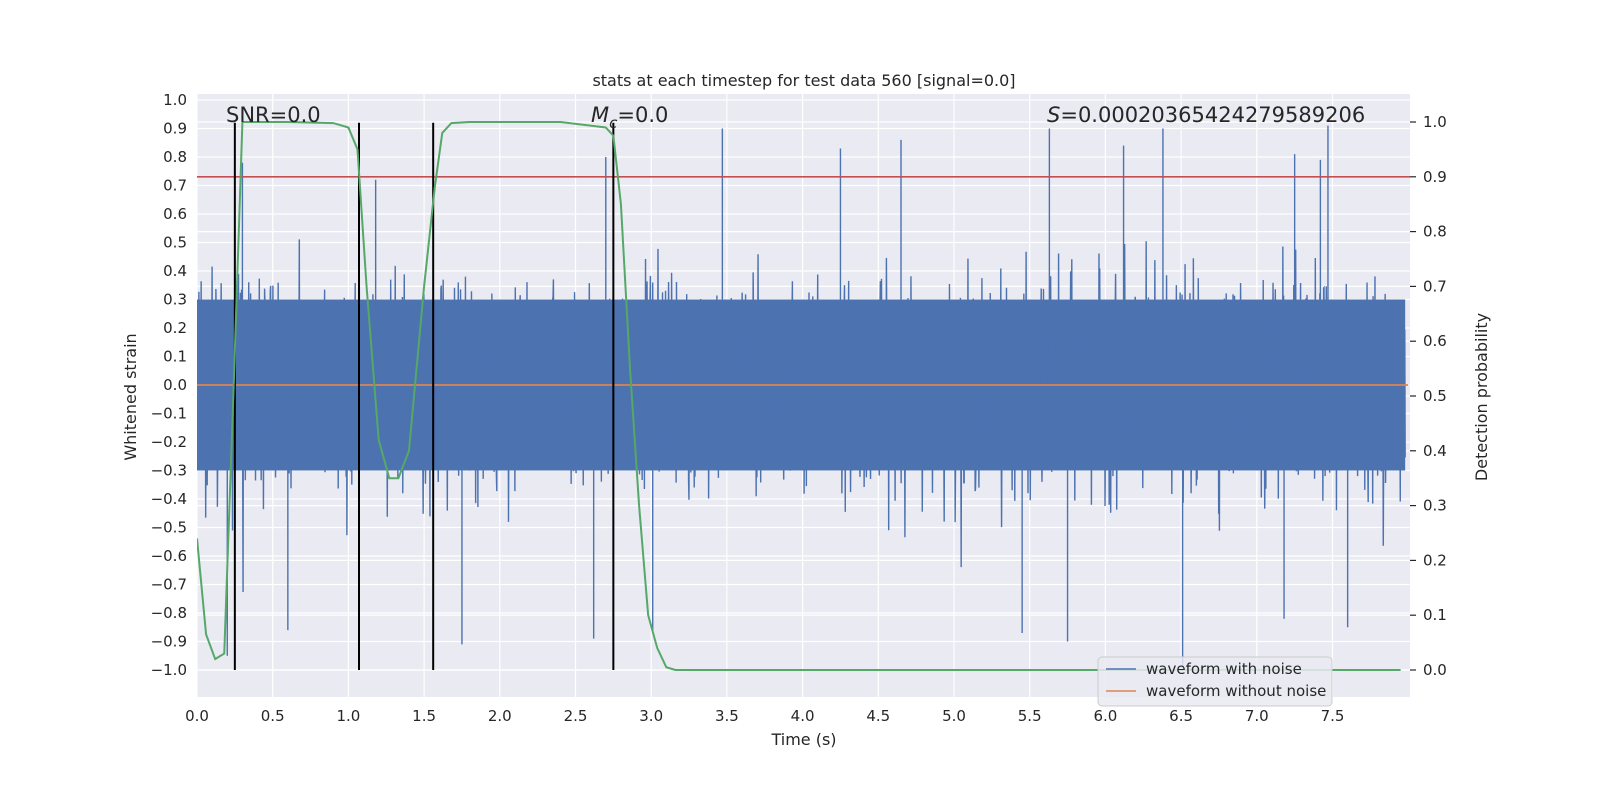  I want to click on y-right-tick-label: 0.6, so click(1435, 341).